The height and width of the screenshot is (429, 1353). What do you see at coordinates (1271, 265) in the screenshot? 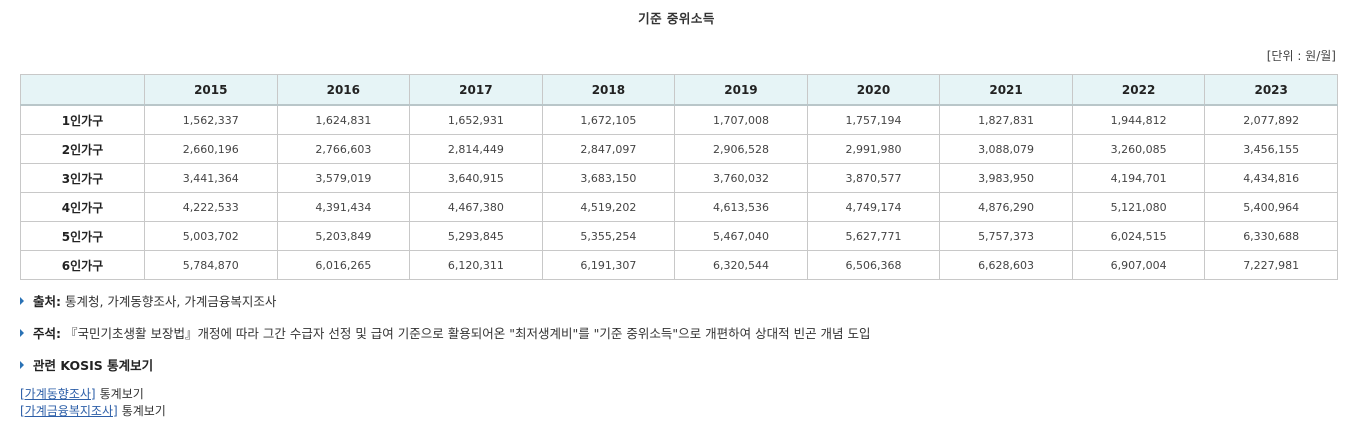
I see `income-value-cell: 7,227,981` at bounding box center [1271, 265].